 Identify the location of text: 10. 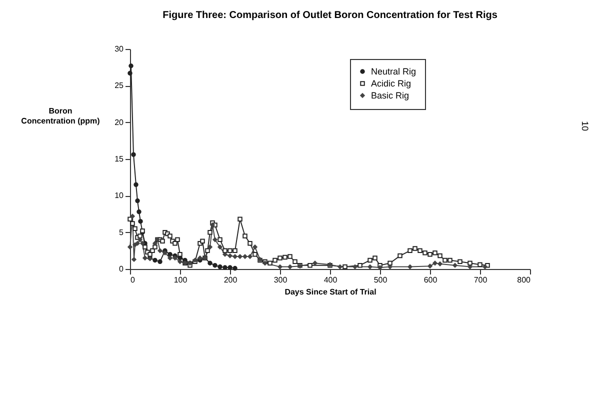
(585, 126).